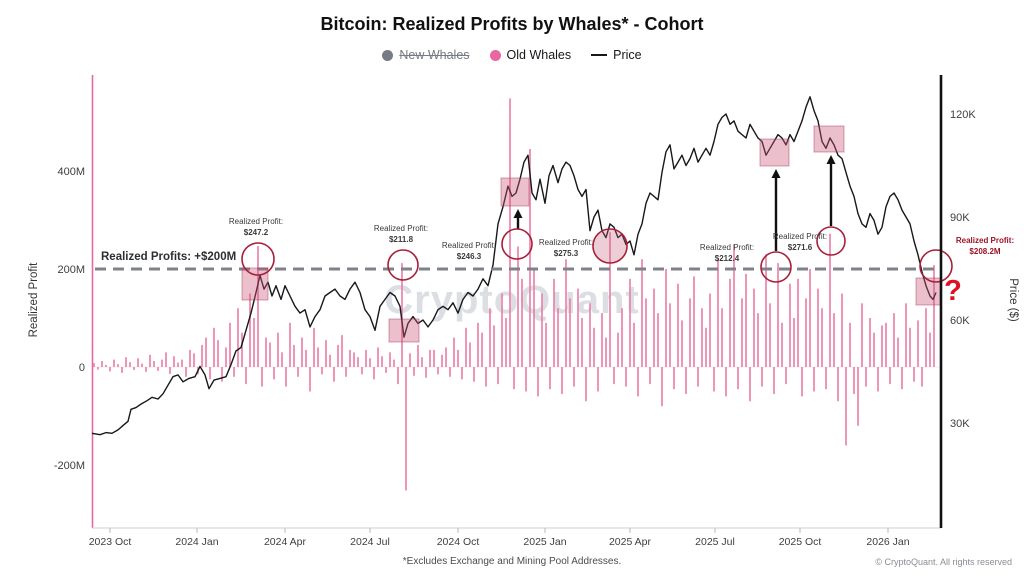 Image resolution: width=1024 pixels, height=576 pixels. I want to click on right-tick-label: 30K, so click(960, 424).